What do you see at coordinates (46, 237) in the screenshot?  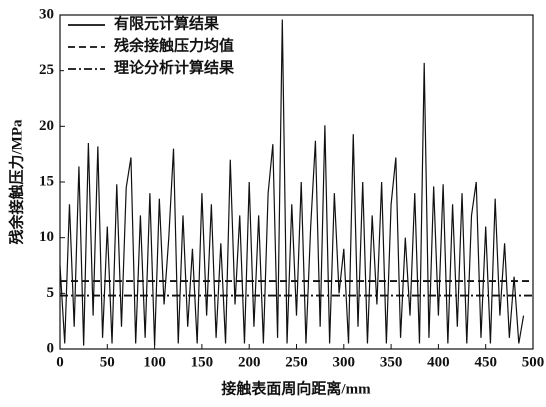 I see `y-tick-label: 10` at bounding box center [46, 237].